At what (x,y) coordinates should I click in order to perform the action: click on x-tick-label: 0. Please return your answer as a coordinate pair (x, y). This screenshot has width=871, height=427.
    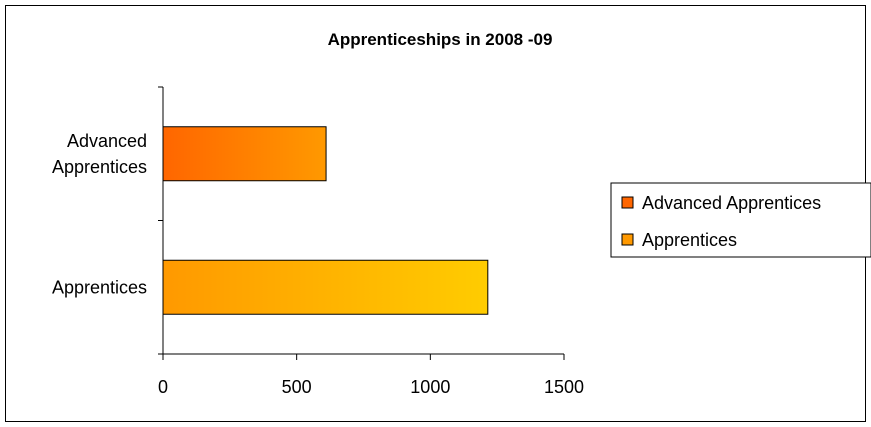
    Looking at the image, I should click on (163, 387).